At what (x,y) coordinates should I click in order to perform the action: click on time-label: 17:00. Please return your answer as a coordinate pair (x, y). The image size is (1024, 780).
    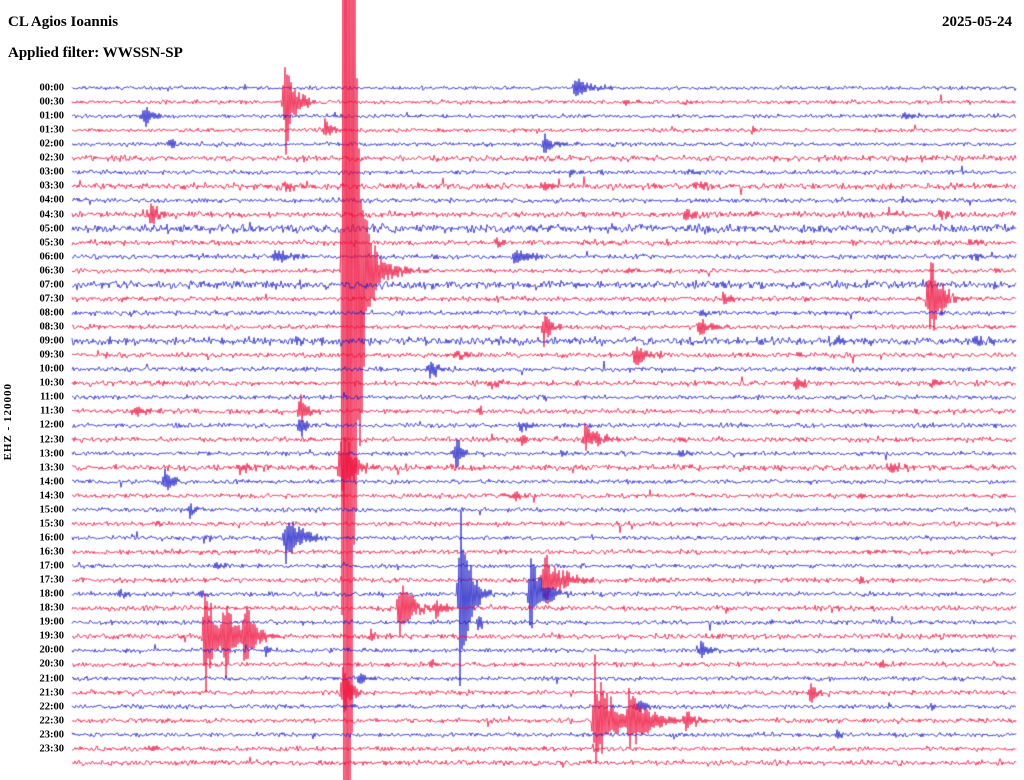
    Looking at the image, I should click on (52, 566).